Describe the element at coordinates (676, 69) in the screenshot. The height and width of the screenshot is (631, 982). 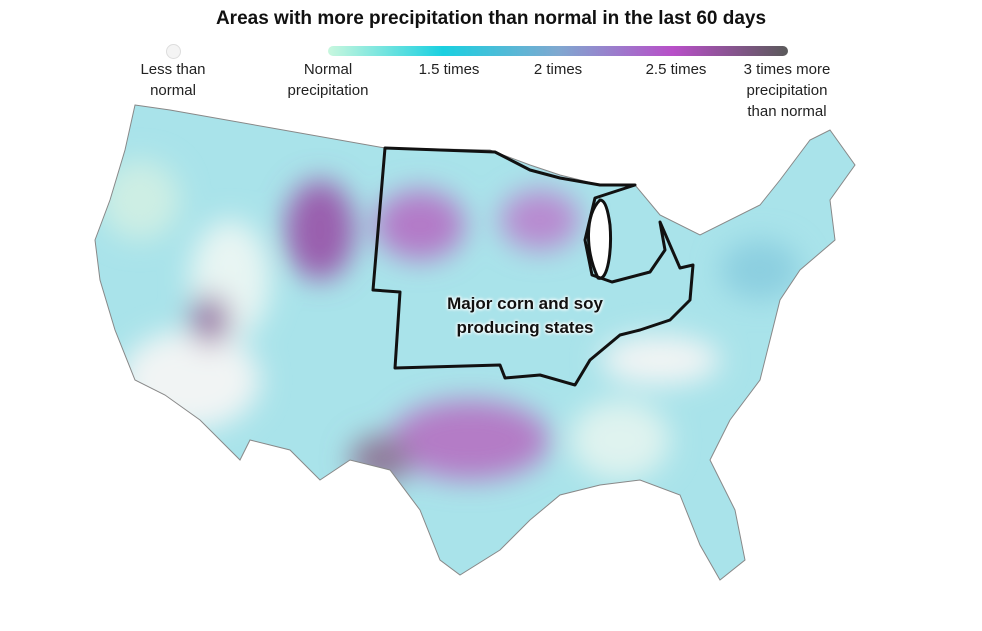
I see `legend-label: 2.5 times` at that location.